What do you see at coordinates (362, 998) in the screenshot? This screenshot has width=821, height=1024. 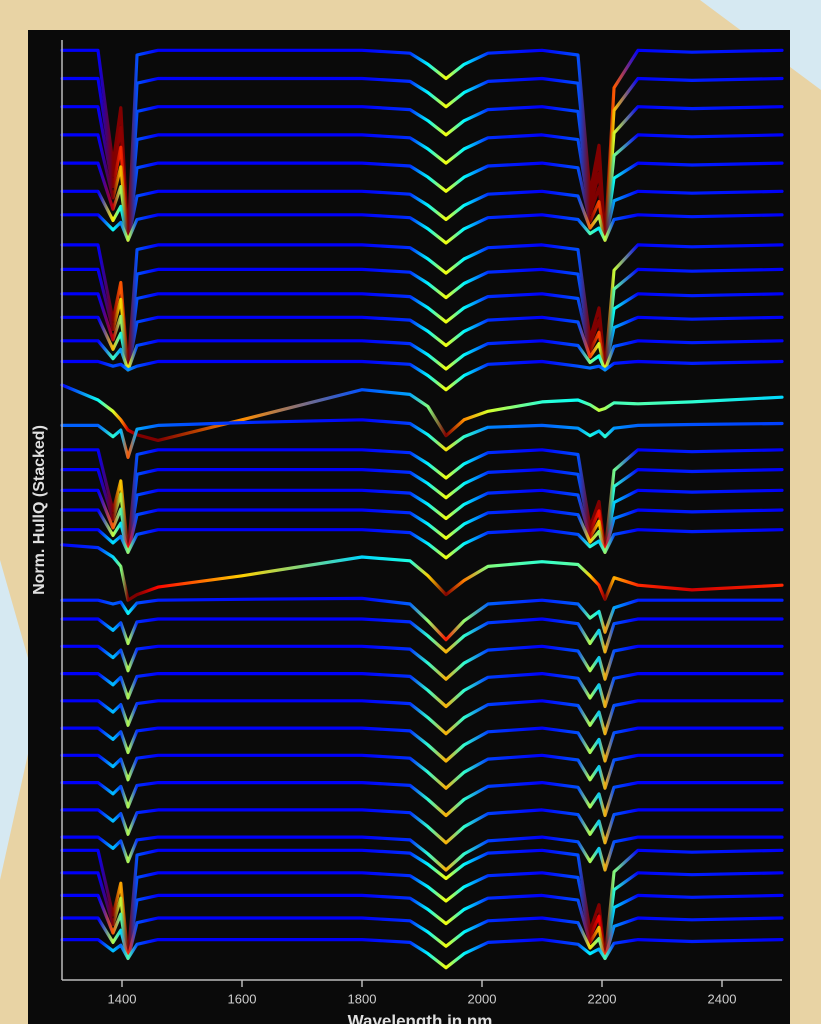 I see `x-tick-label: 1800` at bounding box center [362, 998].